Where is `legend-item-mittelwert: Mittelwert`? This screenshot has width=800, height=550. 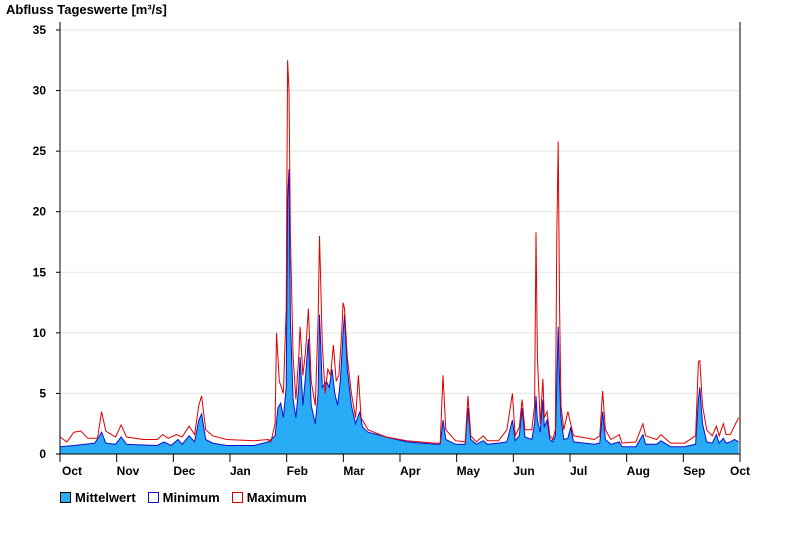 legend-item-mittelwert: Mittelwert is located at coordinates (98, 497).